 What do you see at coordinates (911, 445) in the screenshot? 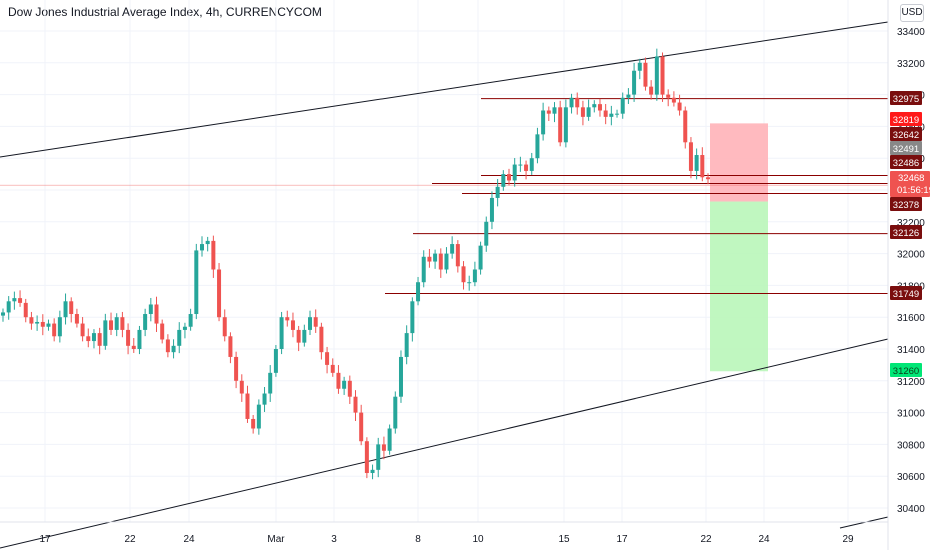
I see `price-tick-label: 30800` at bounding box center [911, 445].